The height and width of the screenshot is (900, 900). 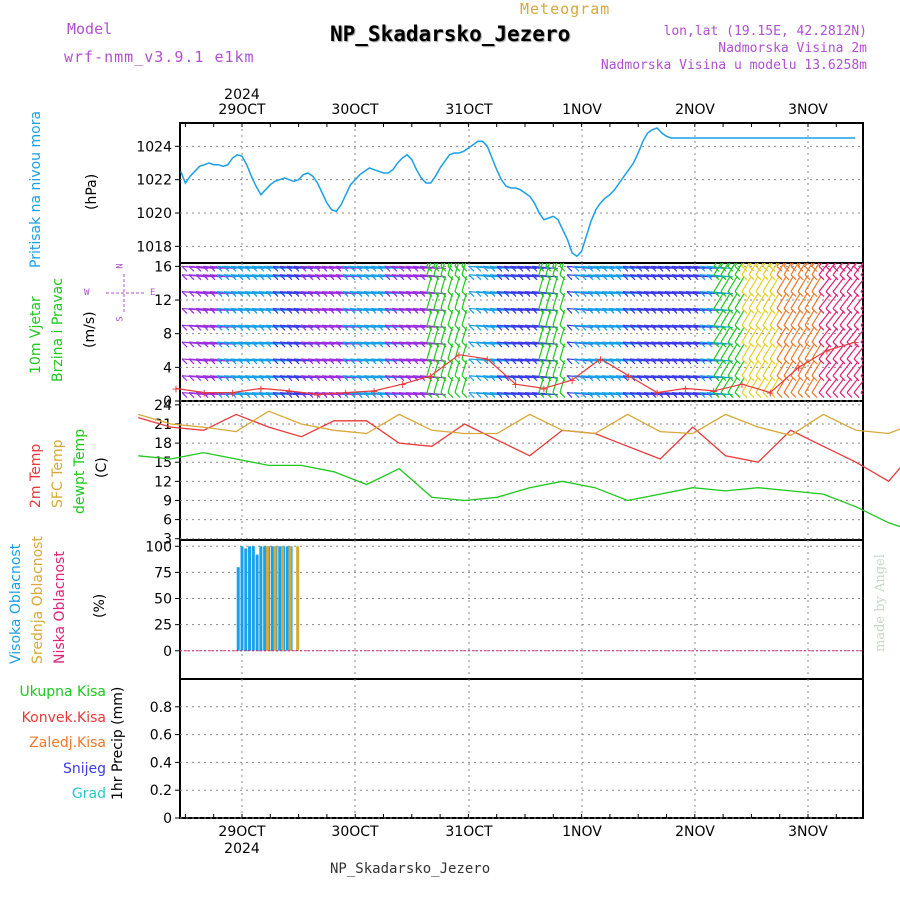 I want to click on temp-label-2m: 2m Temp, so click(x=36, y=475).